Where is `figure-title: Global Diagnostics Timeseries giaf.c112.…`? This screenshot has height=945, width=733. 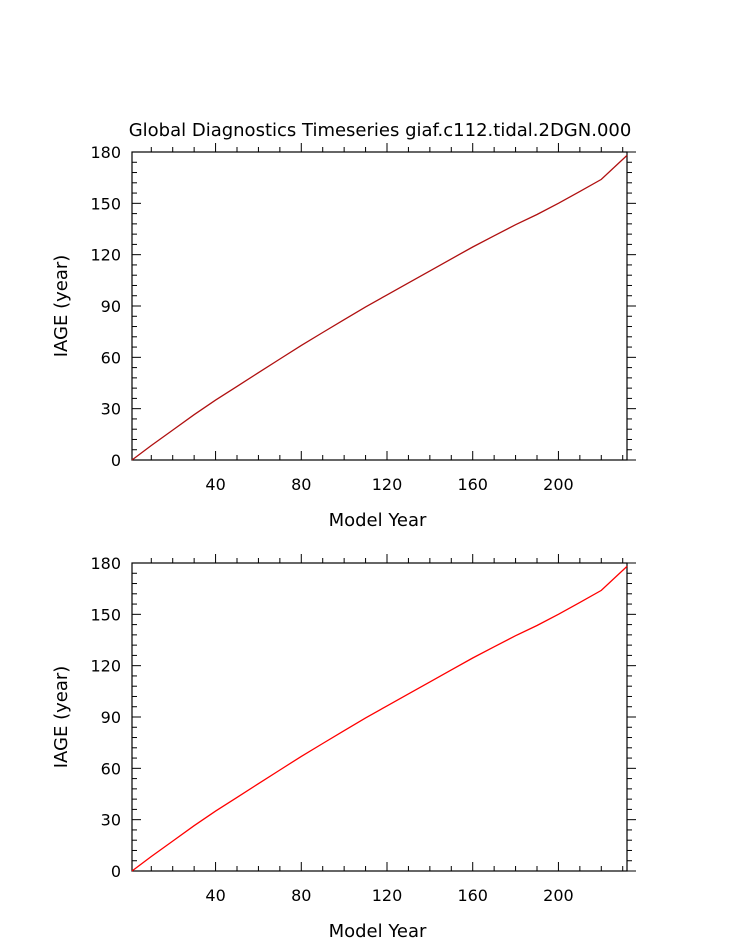 figure-title: Global Diagnostics Timeseries giaf.c112.… is located at coordinates (380, 130).